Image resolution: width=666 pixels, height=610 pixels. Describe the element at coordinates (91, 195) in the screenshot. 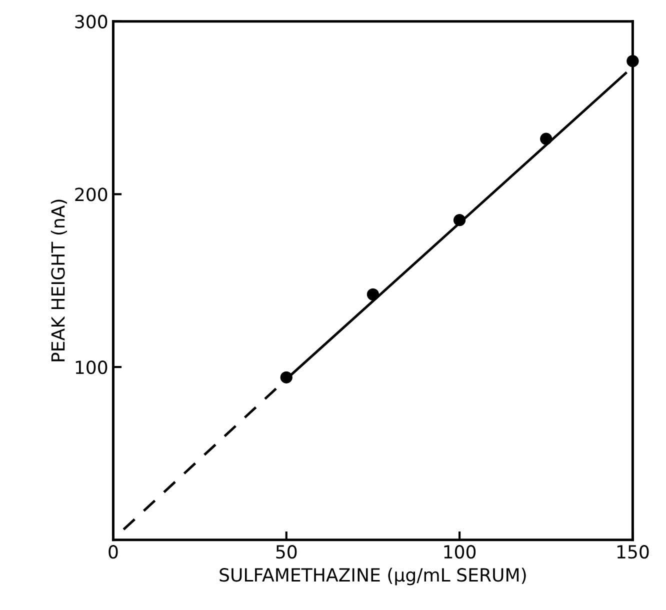

I see `y-tick-label: 200` at that location.